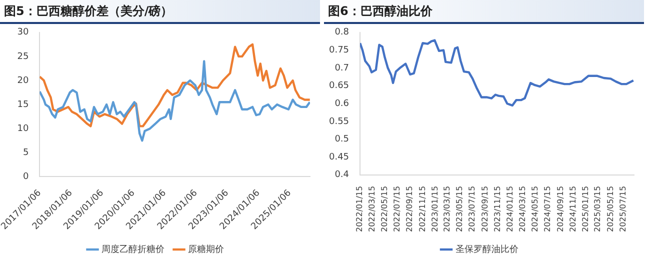  I want to click on x-tick-label: 2022/05/15, so click(384, 209).